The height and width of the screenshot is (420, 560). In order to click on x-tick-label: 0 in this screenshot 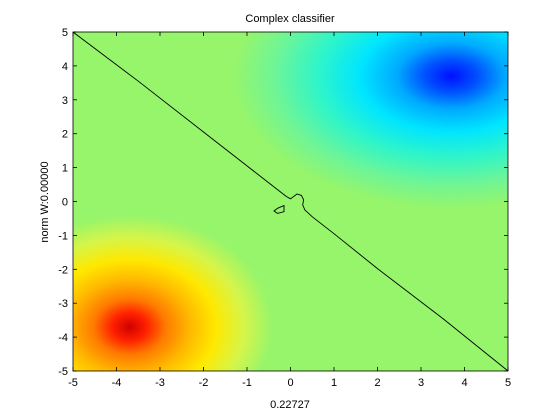, I will do `click(290, 383)`.